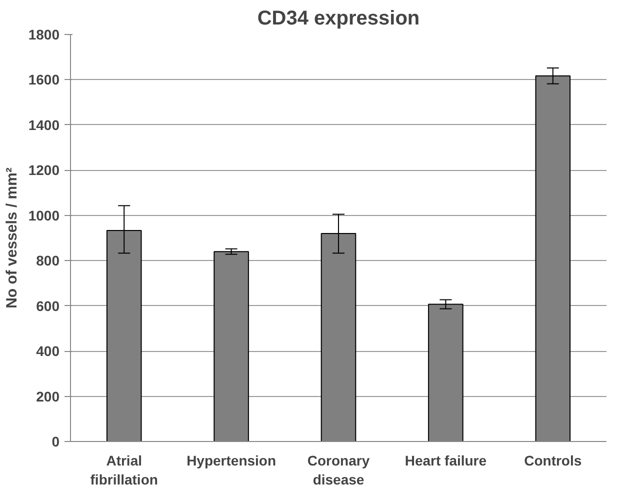  I want to click on y-tick-label: 400, so click(48, 351).